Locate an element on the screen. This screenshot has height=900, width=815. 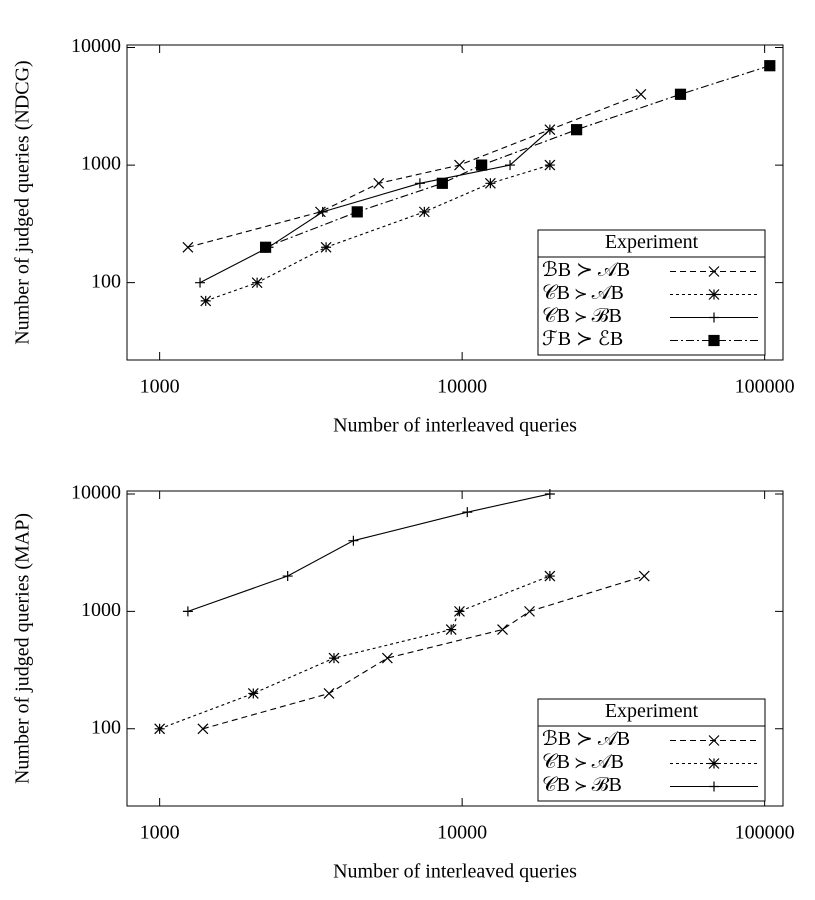
y-axis-label: Number of judged queries (MAP) is located at coordinates (23, 648).